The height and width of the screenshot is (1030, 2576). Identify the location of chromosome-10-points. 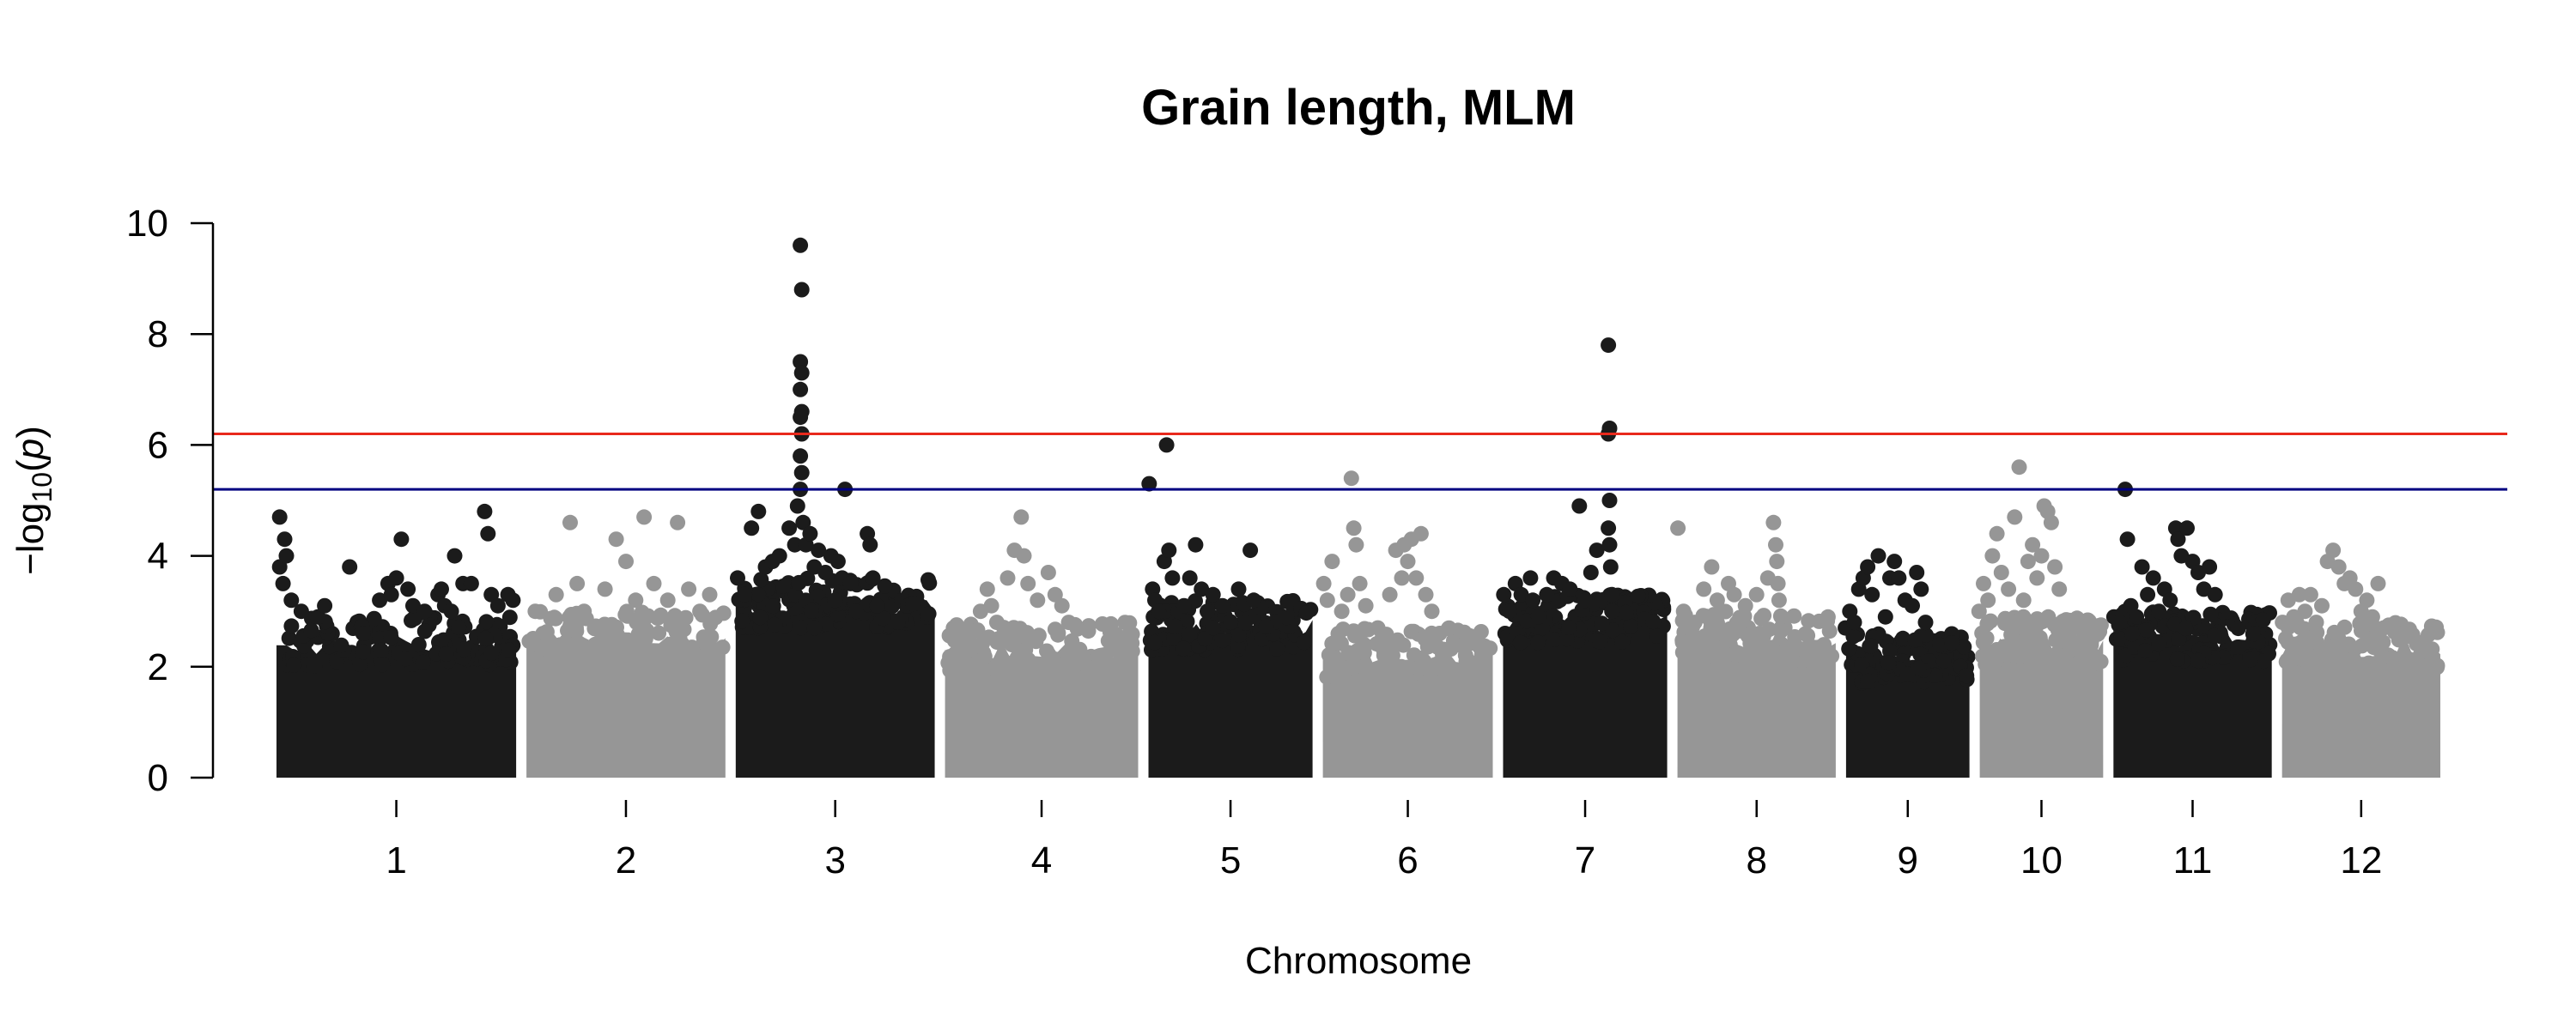
(2040, 618).